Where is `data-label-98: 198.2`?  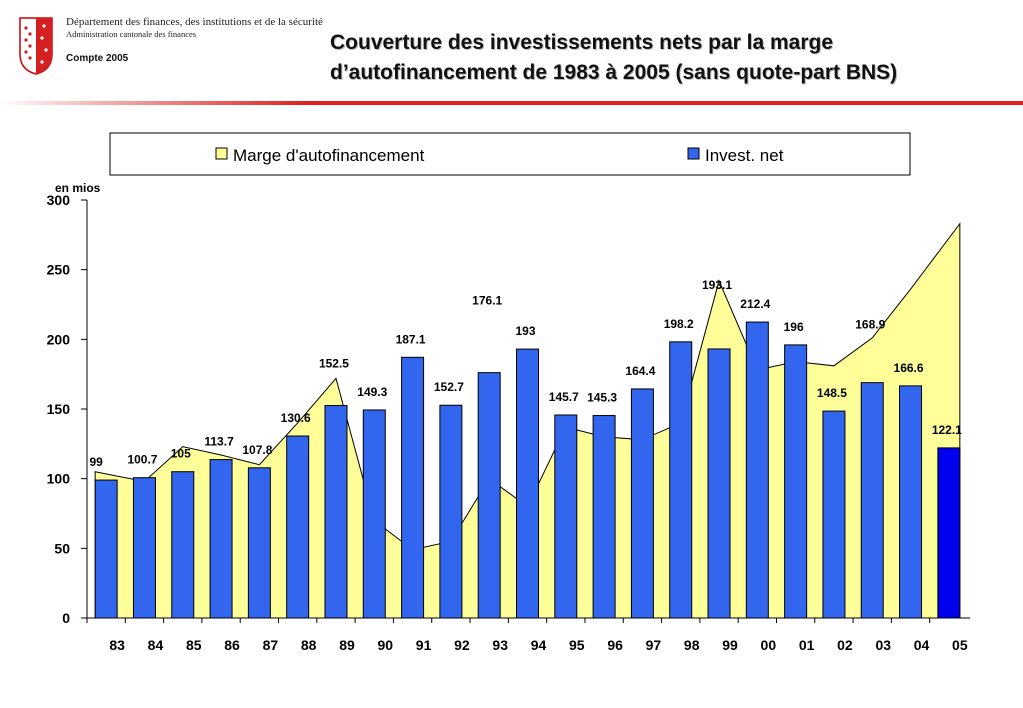
data-label-98: 198.2 is located at coordinates (679, 324).